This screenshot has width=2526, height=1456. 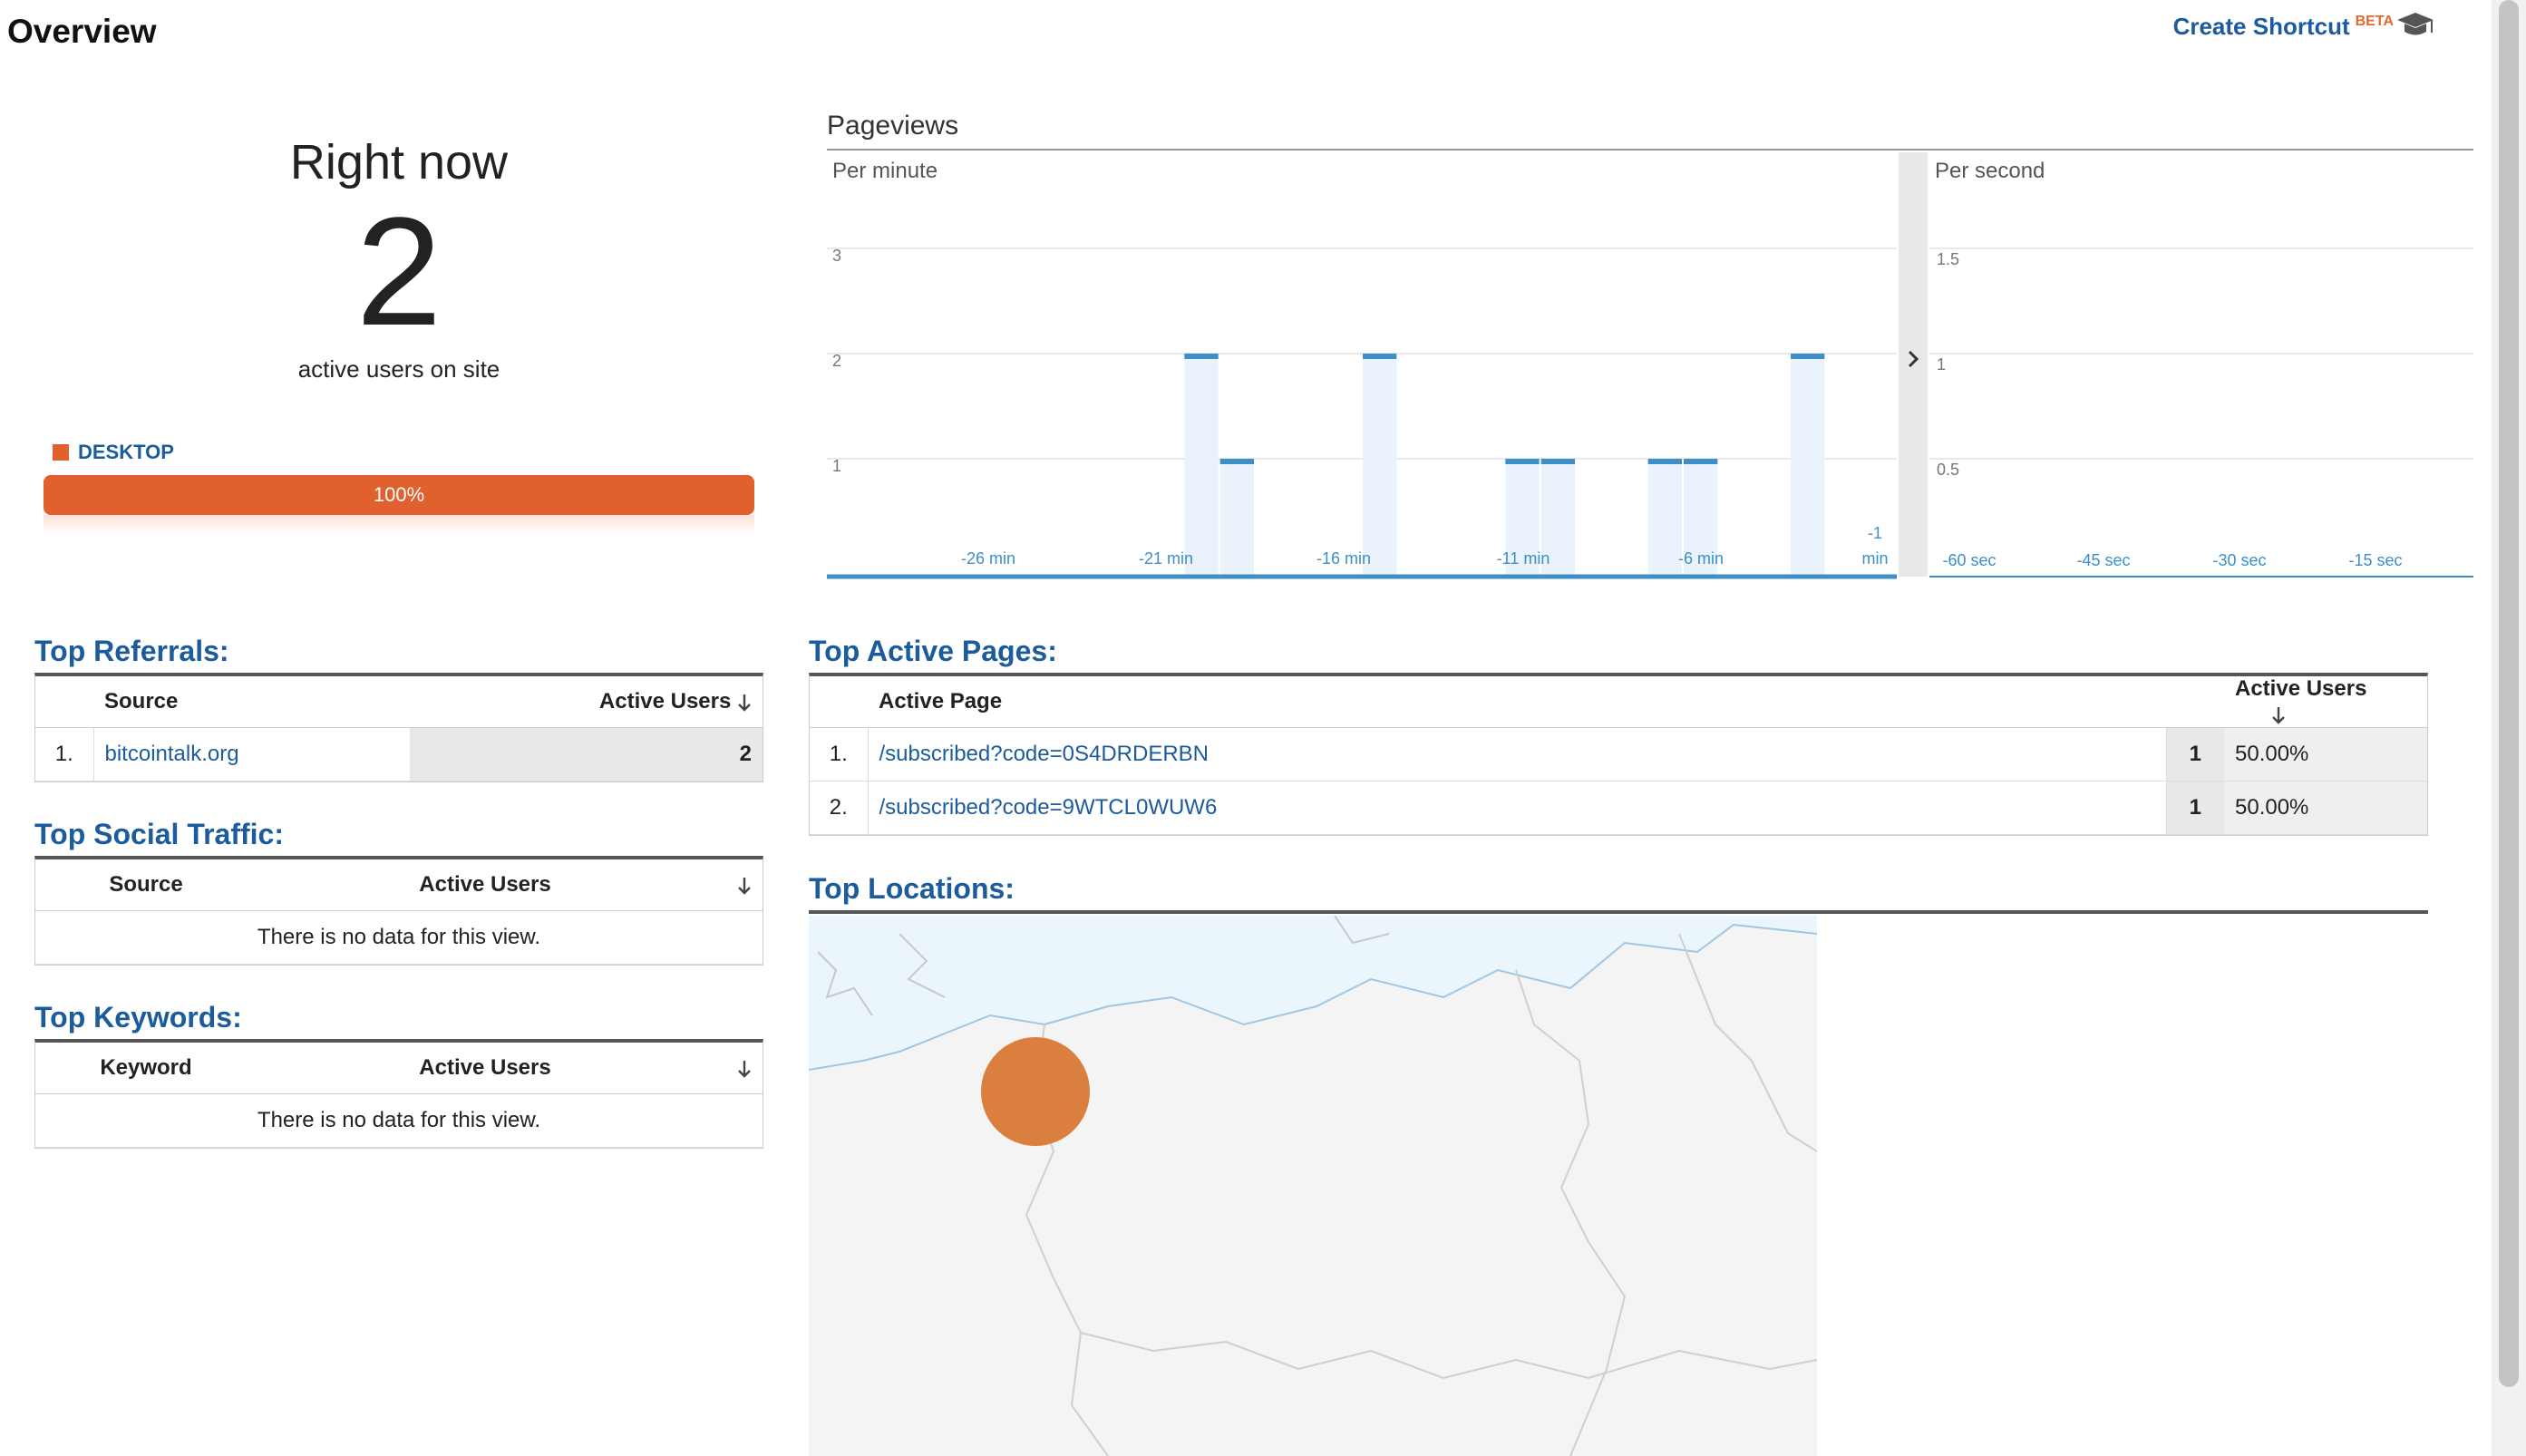 What do you see at coordinates (1875, 533) in the screenshot?
I see `per-minute-x-tick: -1` at bounding box center [1875, 533].